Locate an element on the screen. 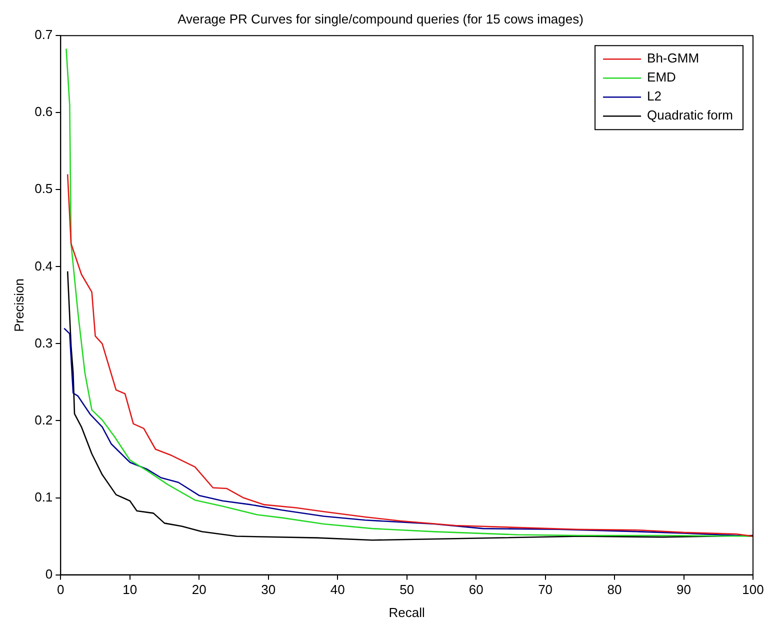  x-tick-label: 80 is located at coordinates (614, 590).